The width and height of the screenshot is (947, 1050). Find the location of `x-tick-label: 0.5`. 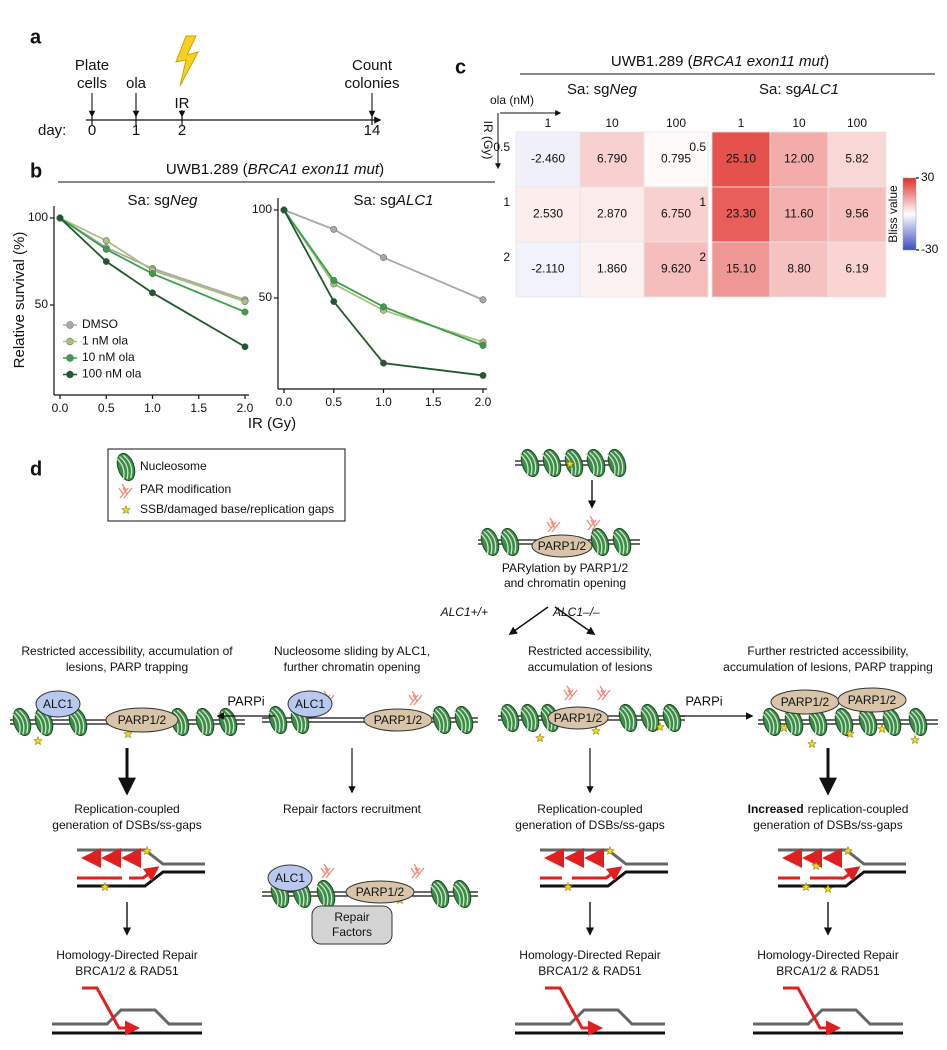

x-tick-label: 0.5 is located at coordinates (333, 402).